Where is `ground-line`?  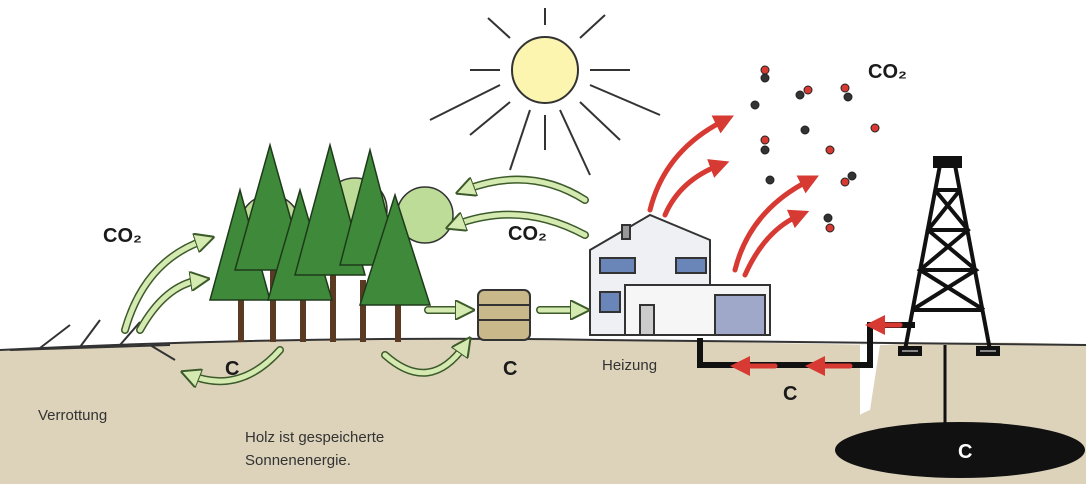 ground-line is located at coordinates (543, 344).